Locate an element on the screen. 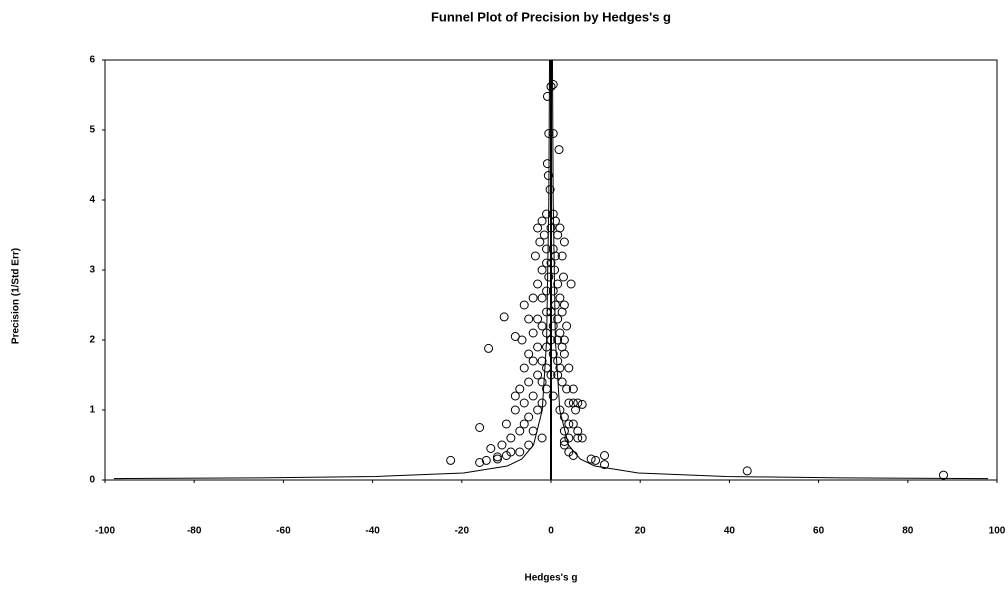  y-axis-label: Precision (1/Std Err) is located at coordinates (16, 296).